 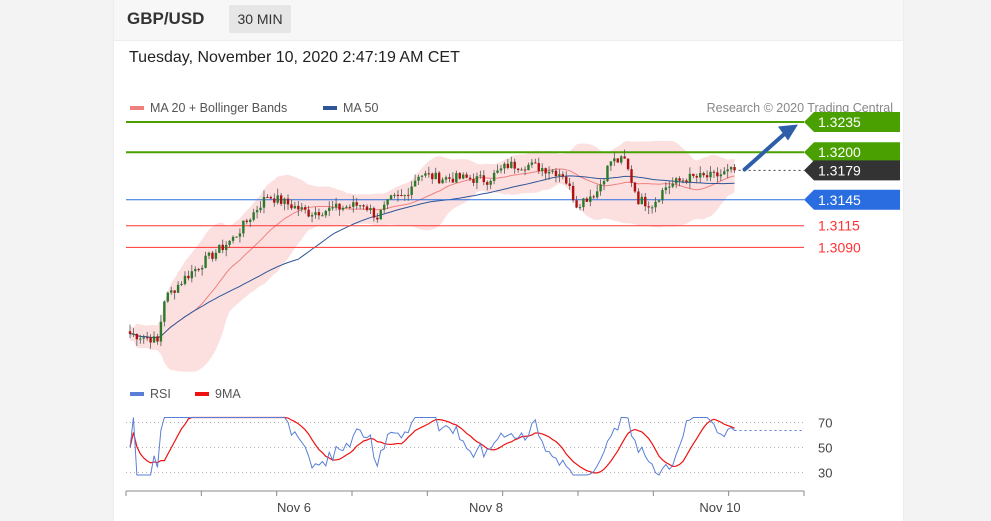 I want to click on rsi-swatch, so click(x=137, y=393).